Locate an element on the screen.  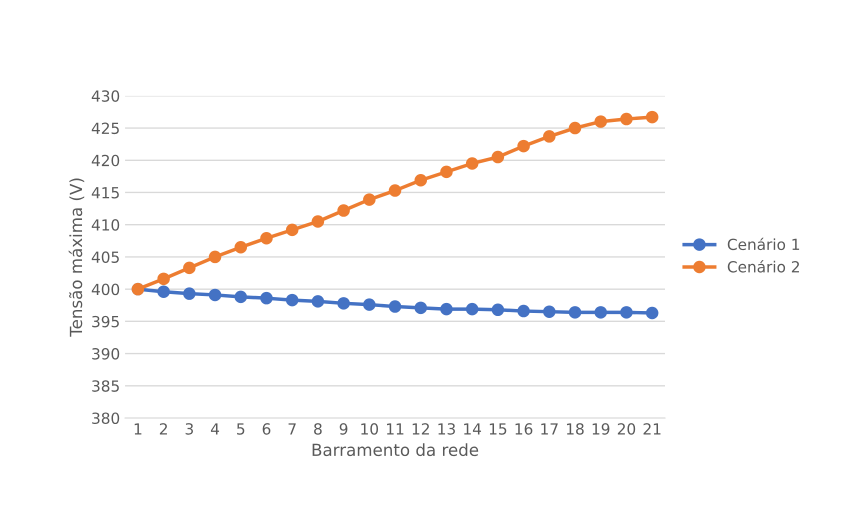
legend-label: Cenário 2 is located at coordinates (763, 266).